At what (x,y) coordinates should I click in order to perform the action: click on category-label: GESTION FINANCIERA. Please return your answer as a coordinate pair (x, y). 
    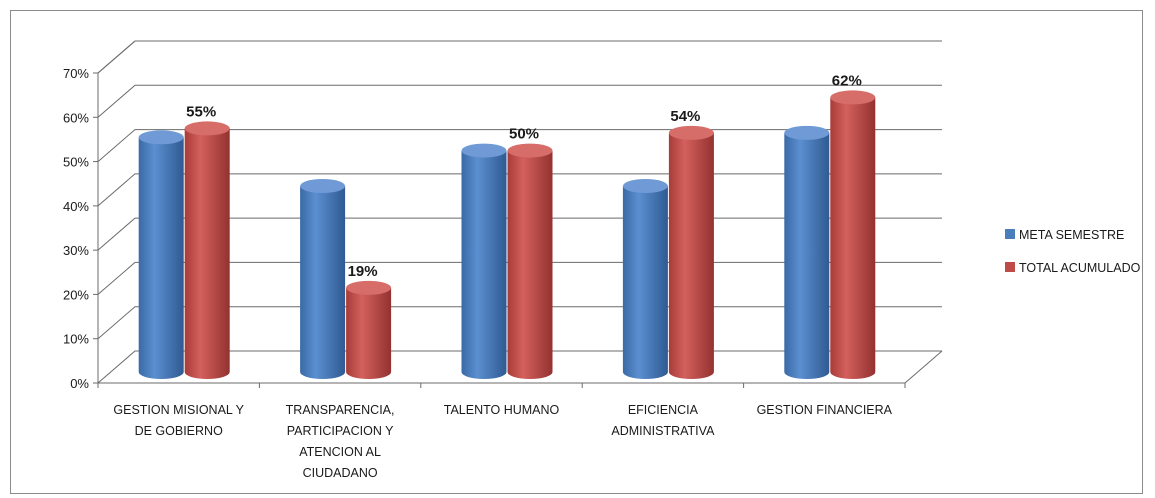
    Looking at the image, I should click on (825, 410).